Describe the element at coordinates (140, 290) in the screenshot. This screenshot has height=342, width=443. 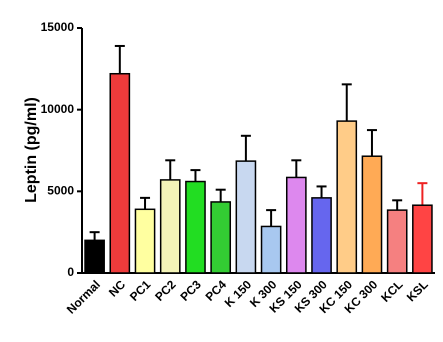
I see `x-tick-label: PC1` at that location.